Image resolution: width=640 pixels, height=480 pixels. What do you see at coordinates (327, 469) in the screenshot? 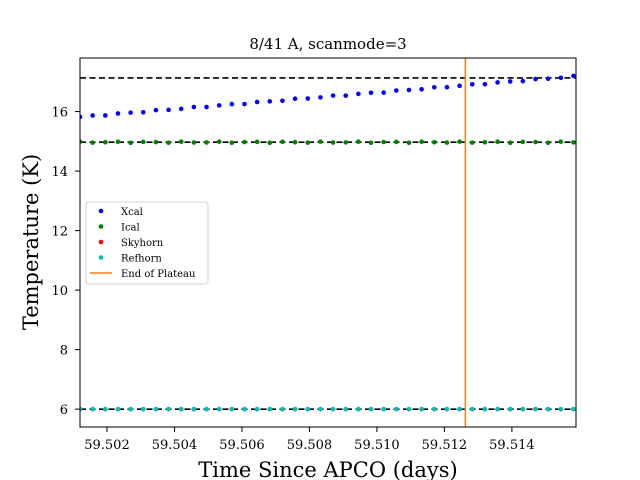
I see `x-axis-label: Time Since APCO (days)` at bounding box center [327, 469].